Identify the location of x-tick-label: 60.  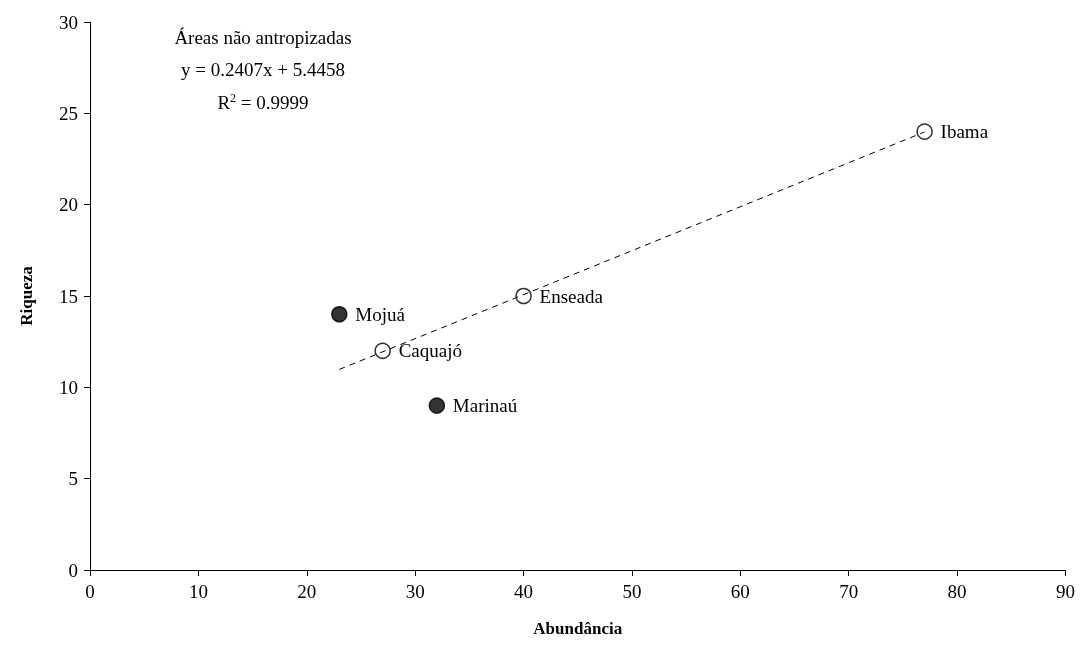
(740, 591).